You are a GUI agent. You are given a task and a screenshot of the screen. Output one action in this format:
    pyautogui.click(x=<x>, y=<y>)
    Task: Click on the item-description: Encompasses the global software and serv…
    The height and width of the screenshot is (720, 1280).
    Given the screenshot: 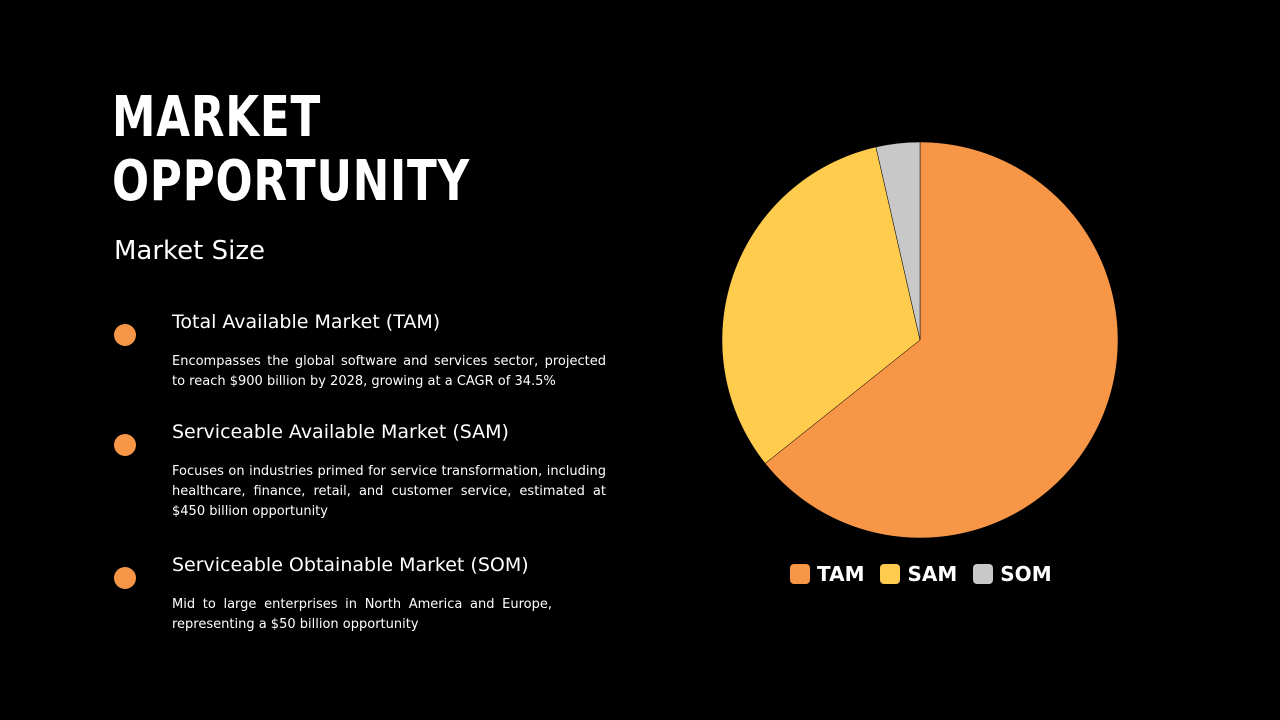 What is the action you would take?
    pyautogui.click(x=389, y=371)
    